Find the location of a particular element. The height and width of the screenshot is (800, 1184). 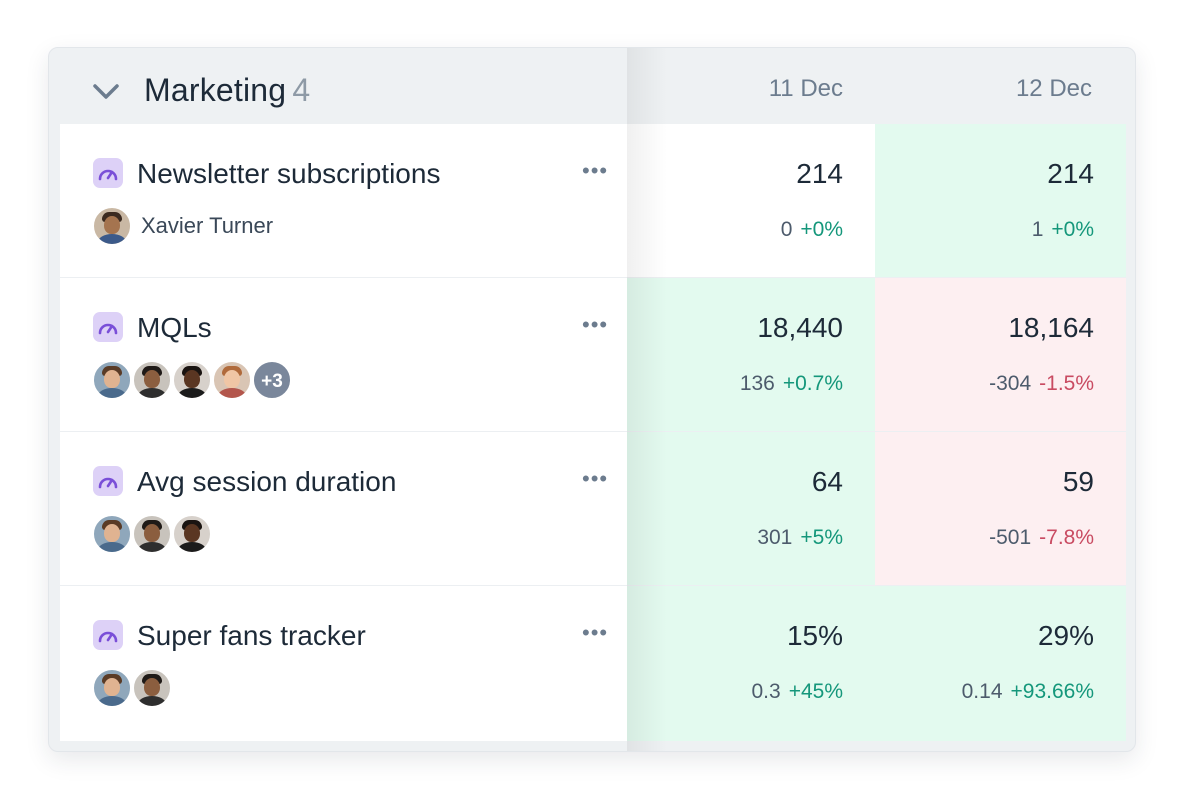

cell-value: 15% is located at coordinates (814, 635).